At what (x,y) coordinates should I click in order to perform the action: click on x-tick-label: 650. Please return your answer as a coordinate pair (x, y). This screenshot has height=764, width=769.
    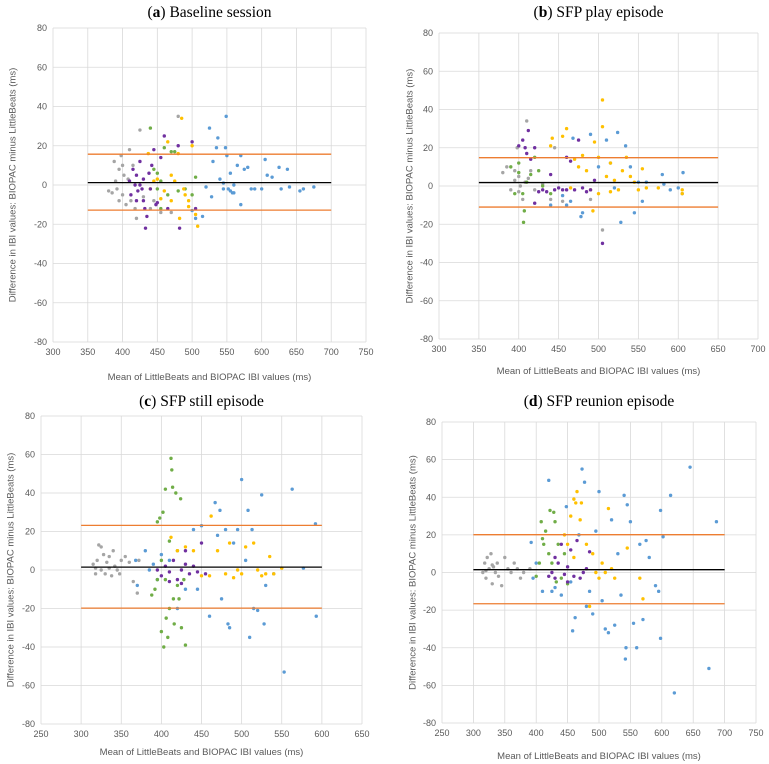
    Looking at the image, I should click on (718, 349).